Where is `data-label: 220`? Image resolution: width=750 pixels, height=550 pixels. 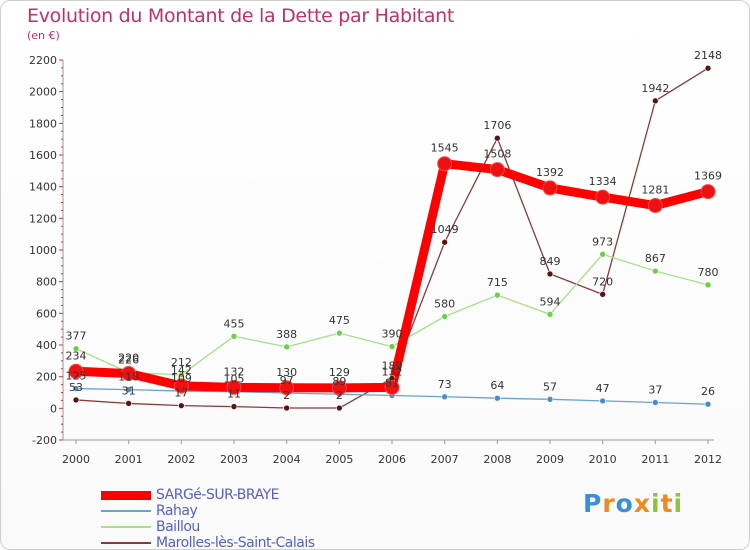 data-label: 220 is located at coordinates (128, 358).